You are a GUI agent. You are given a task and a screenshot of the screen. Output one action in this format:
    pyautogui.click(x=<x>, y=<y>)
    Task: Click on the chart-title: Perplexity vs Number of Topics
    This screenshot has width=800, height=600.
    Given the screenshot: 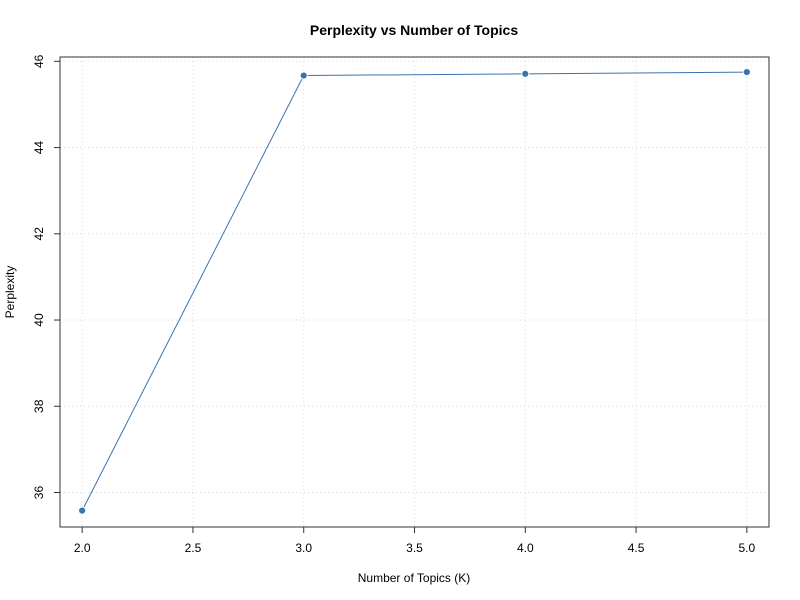 What is the action you would take?
    pyautogui.click(x=414, y=30)
    